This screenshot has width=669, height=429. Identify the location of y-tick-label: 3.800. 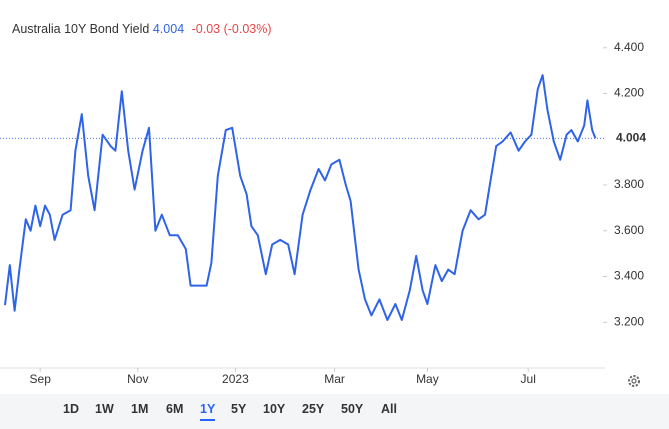
(629, 184).